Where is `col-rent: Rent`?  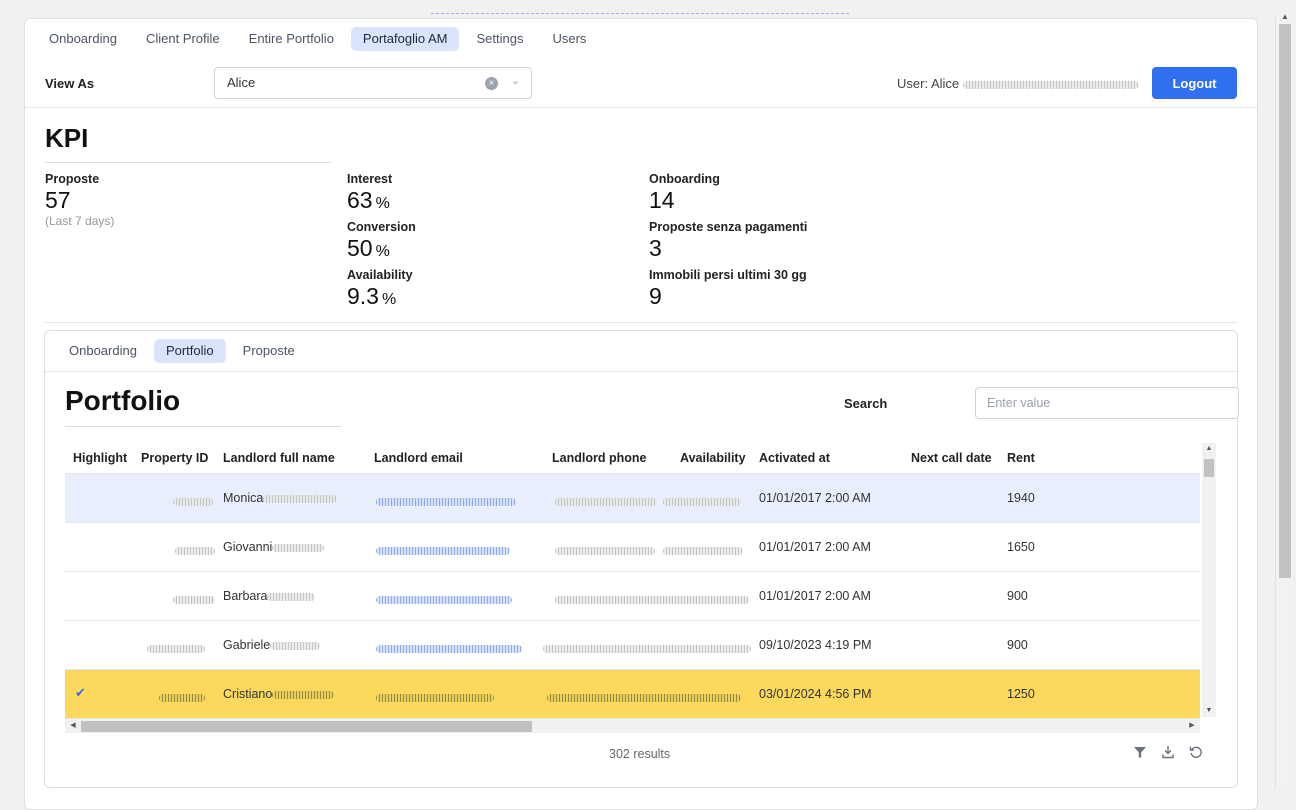
col-rent: Rent is located at coordinates (1021, 458).